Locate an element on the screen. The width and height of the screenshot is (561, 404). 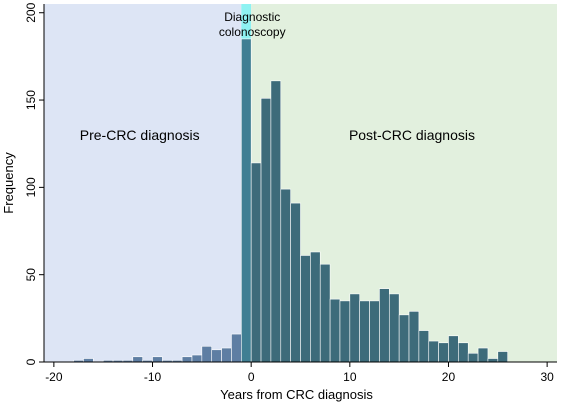
y-tick-label: 0 is located at coordinates (31, 361).